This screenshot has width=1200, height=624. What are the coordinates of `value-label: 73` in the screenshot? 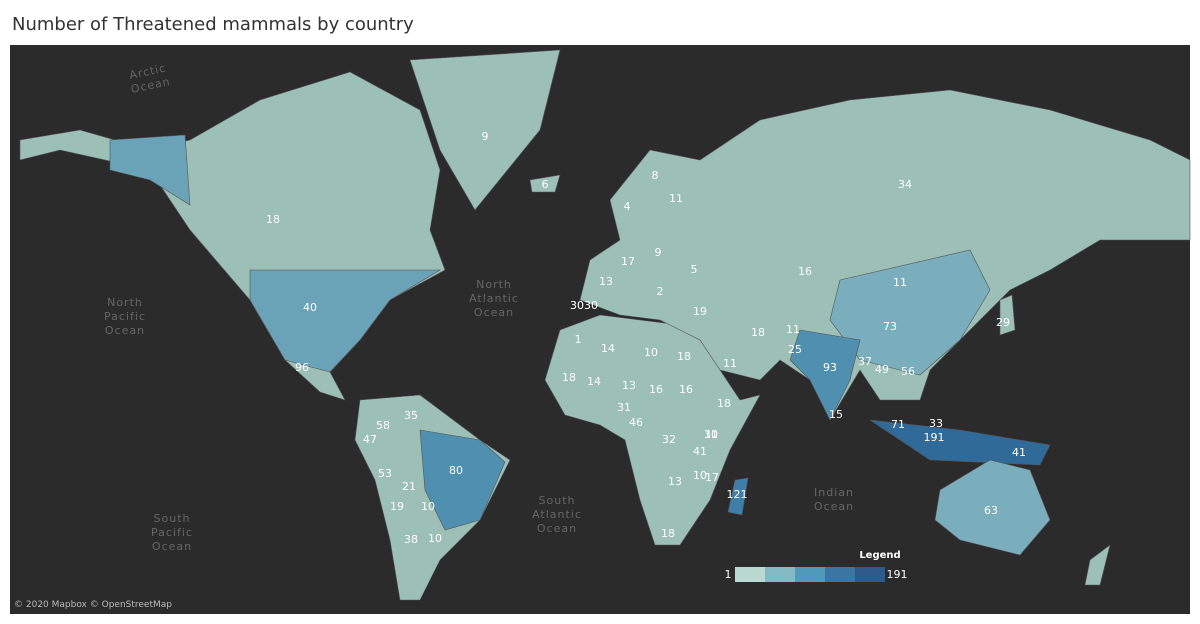 It's located at (890, 326).